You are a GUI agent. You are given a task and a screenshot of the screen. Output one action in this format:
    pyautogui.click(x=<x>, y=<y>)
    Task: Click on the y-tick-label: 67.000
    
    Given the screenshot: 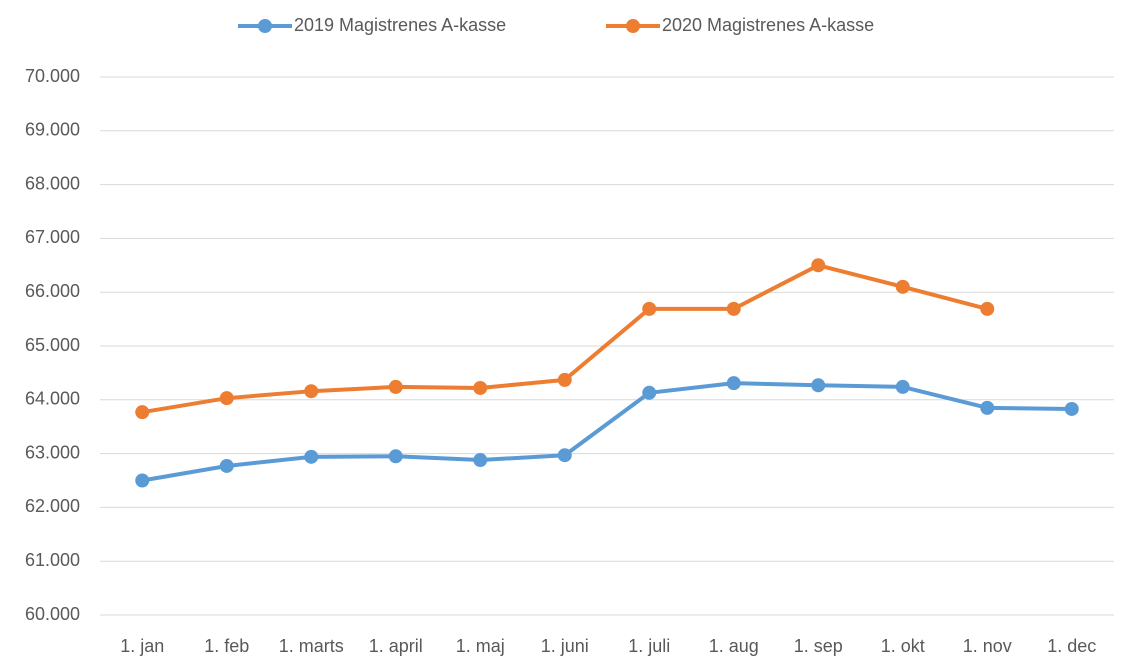 What is the action you would take?
    pyautogui.click(x=52, y=237)
    